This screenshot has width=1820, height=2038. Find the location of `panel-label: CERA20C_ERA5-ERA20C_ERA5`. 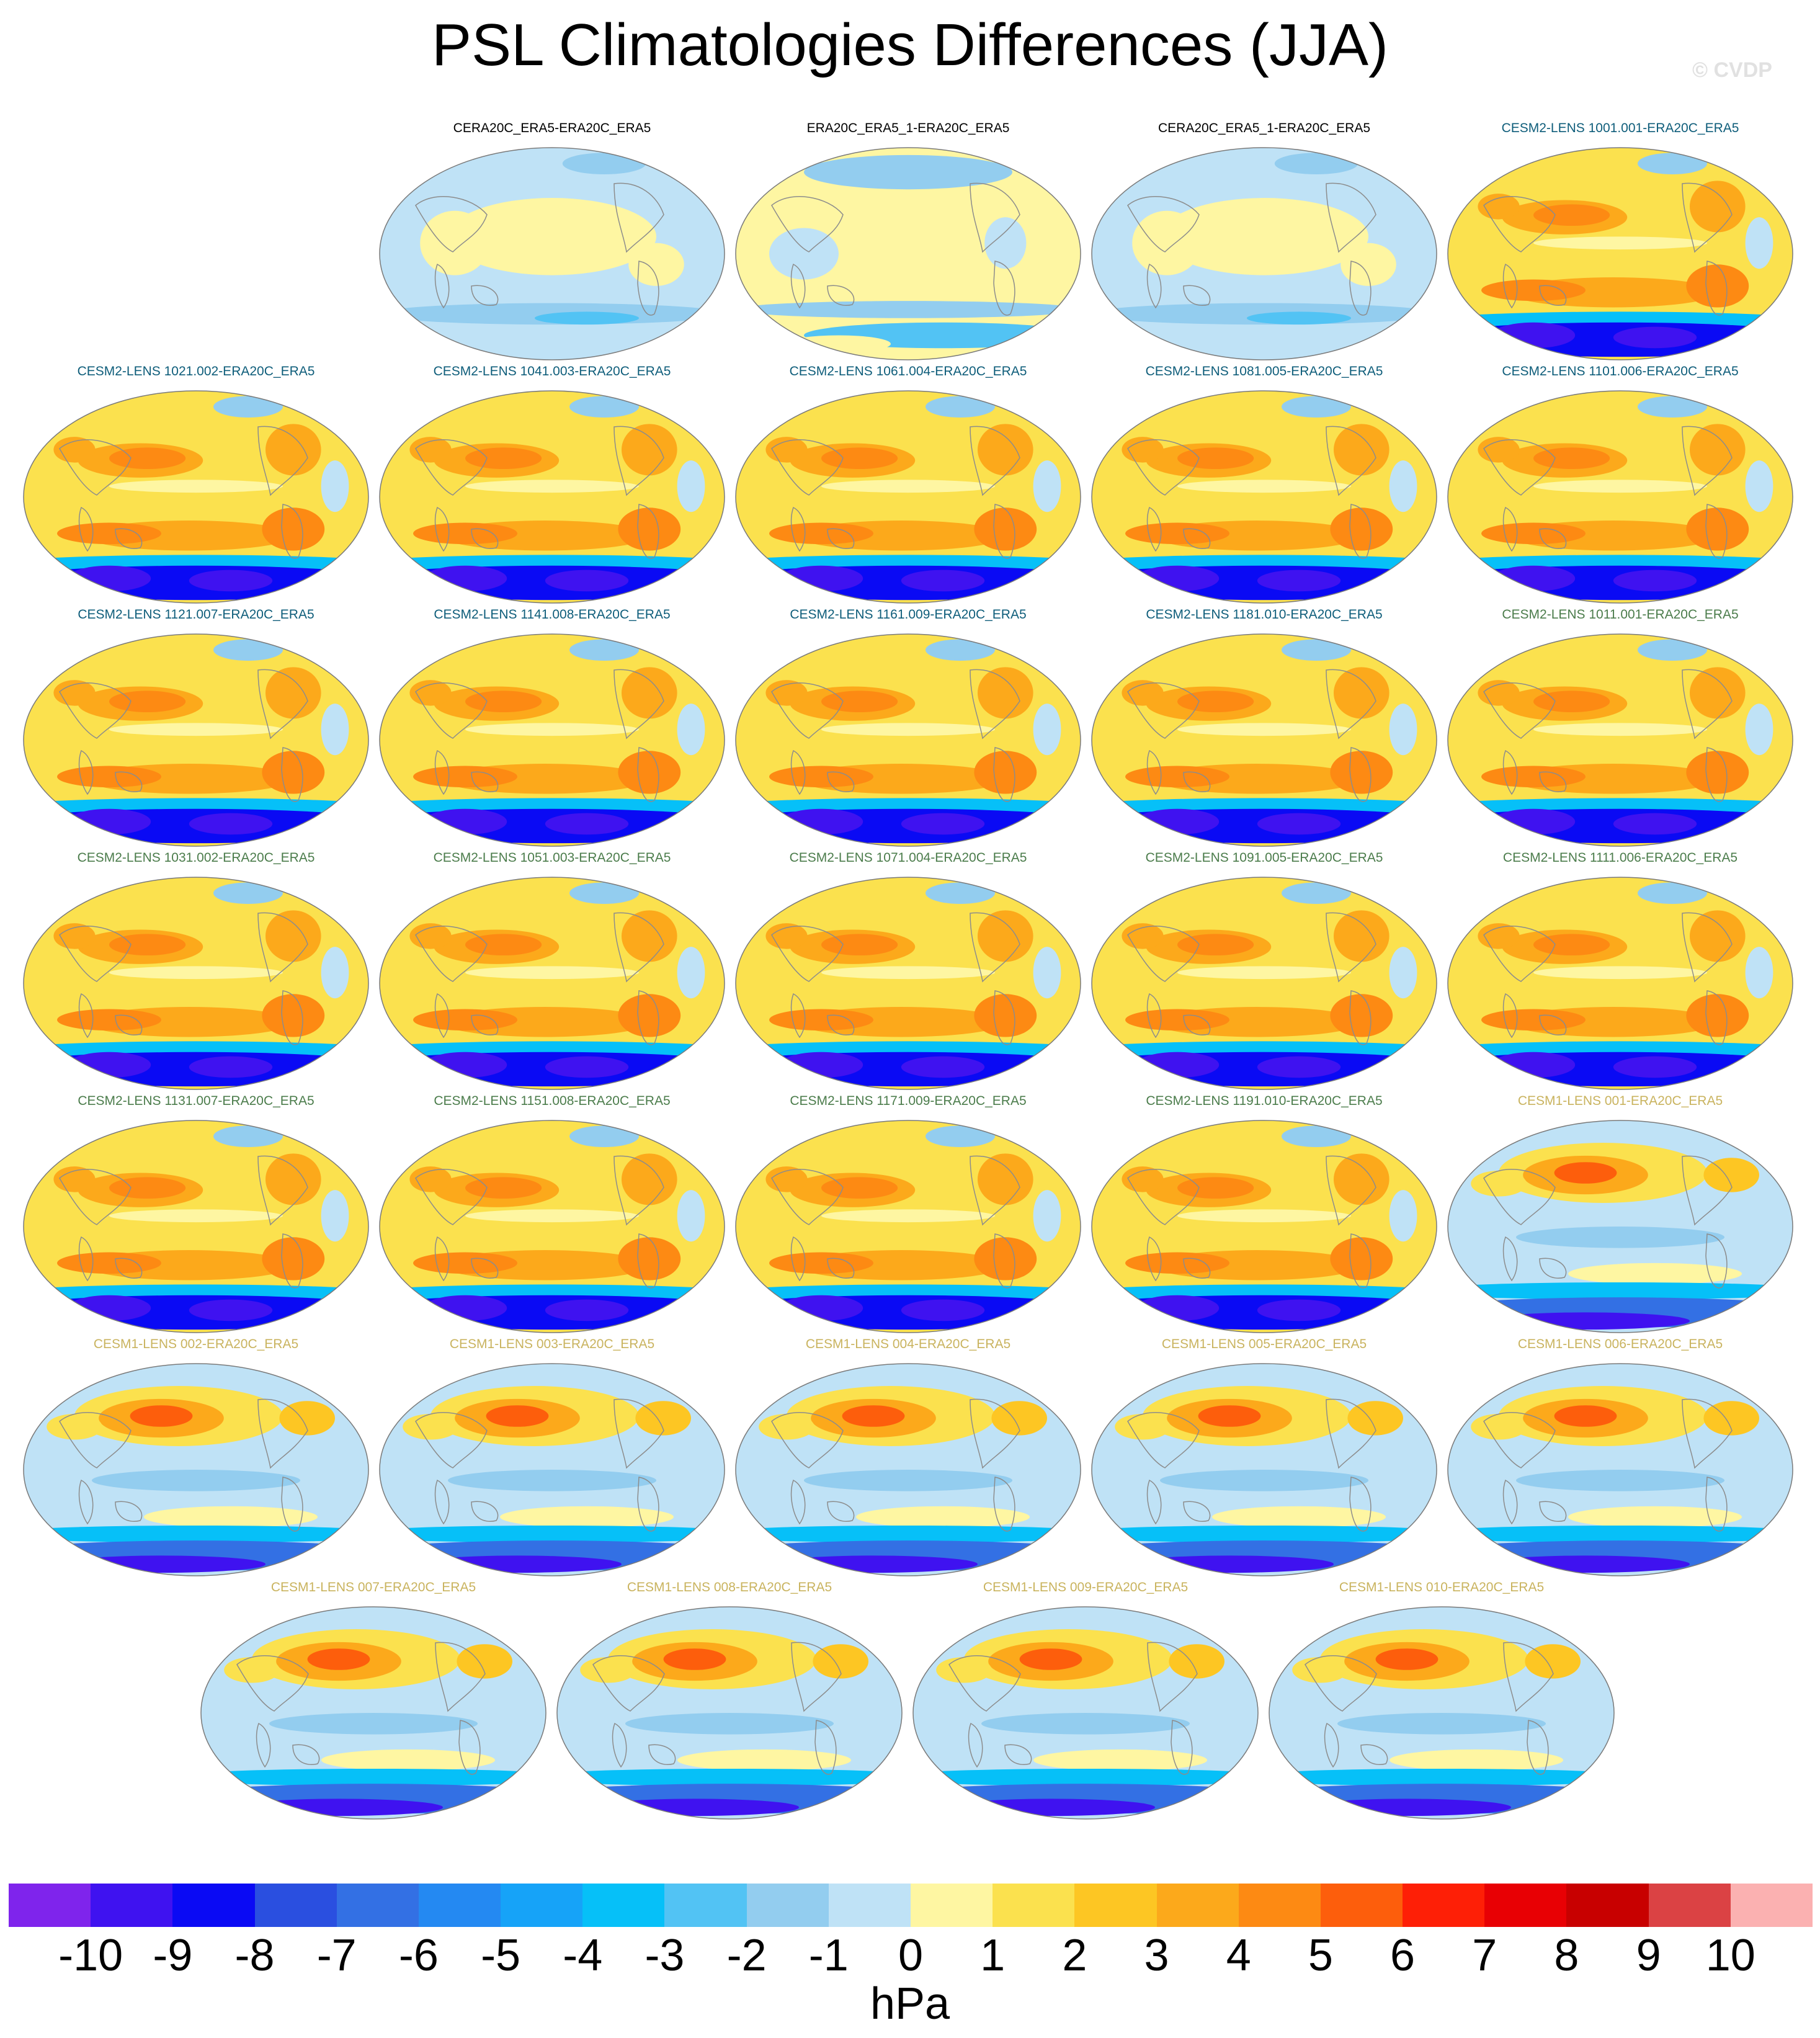

panel-label: CERA20C_ERA5-ERA20C_ERA5 is located at coordinates (552, 128).